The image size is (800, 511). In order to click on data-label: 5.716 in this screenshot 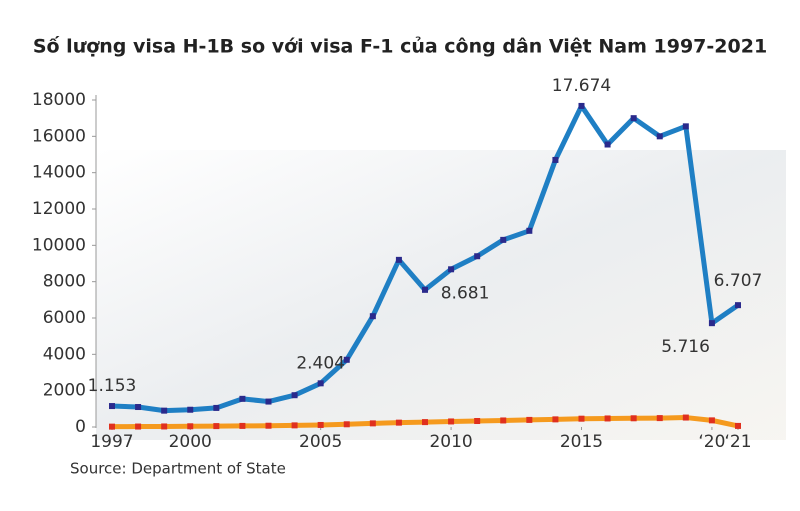, I will do `click(685, 347)`.